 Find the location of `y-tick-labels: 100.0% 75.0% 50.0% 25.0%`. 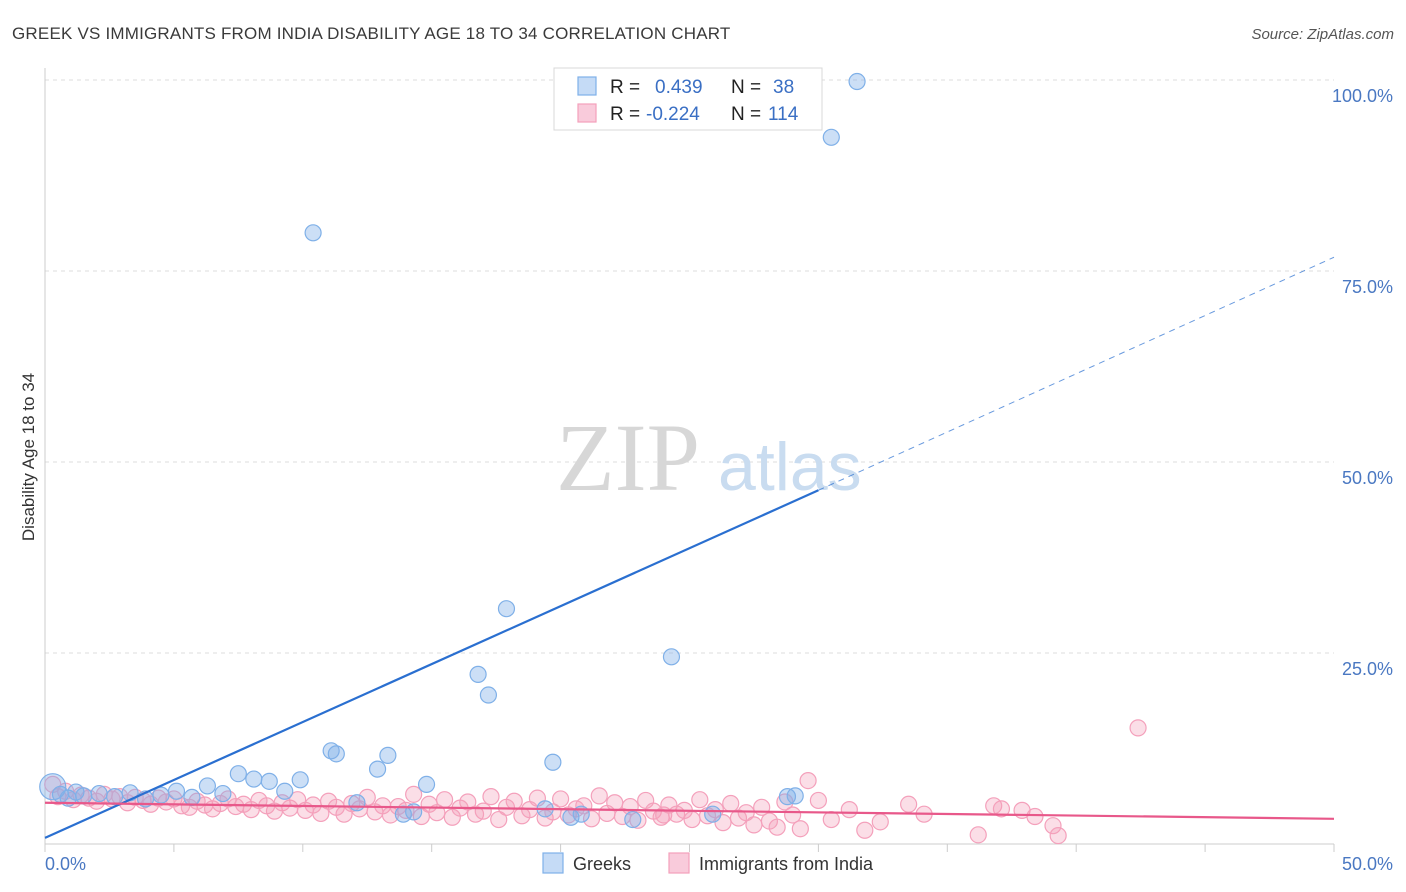

y-tick-labels: 100.0% 75.0% 50.0% 25.0% is located at coordinates (1362, 382).